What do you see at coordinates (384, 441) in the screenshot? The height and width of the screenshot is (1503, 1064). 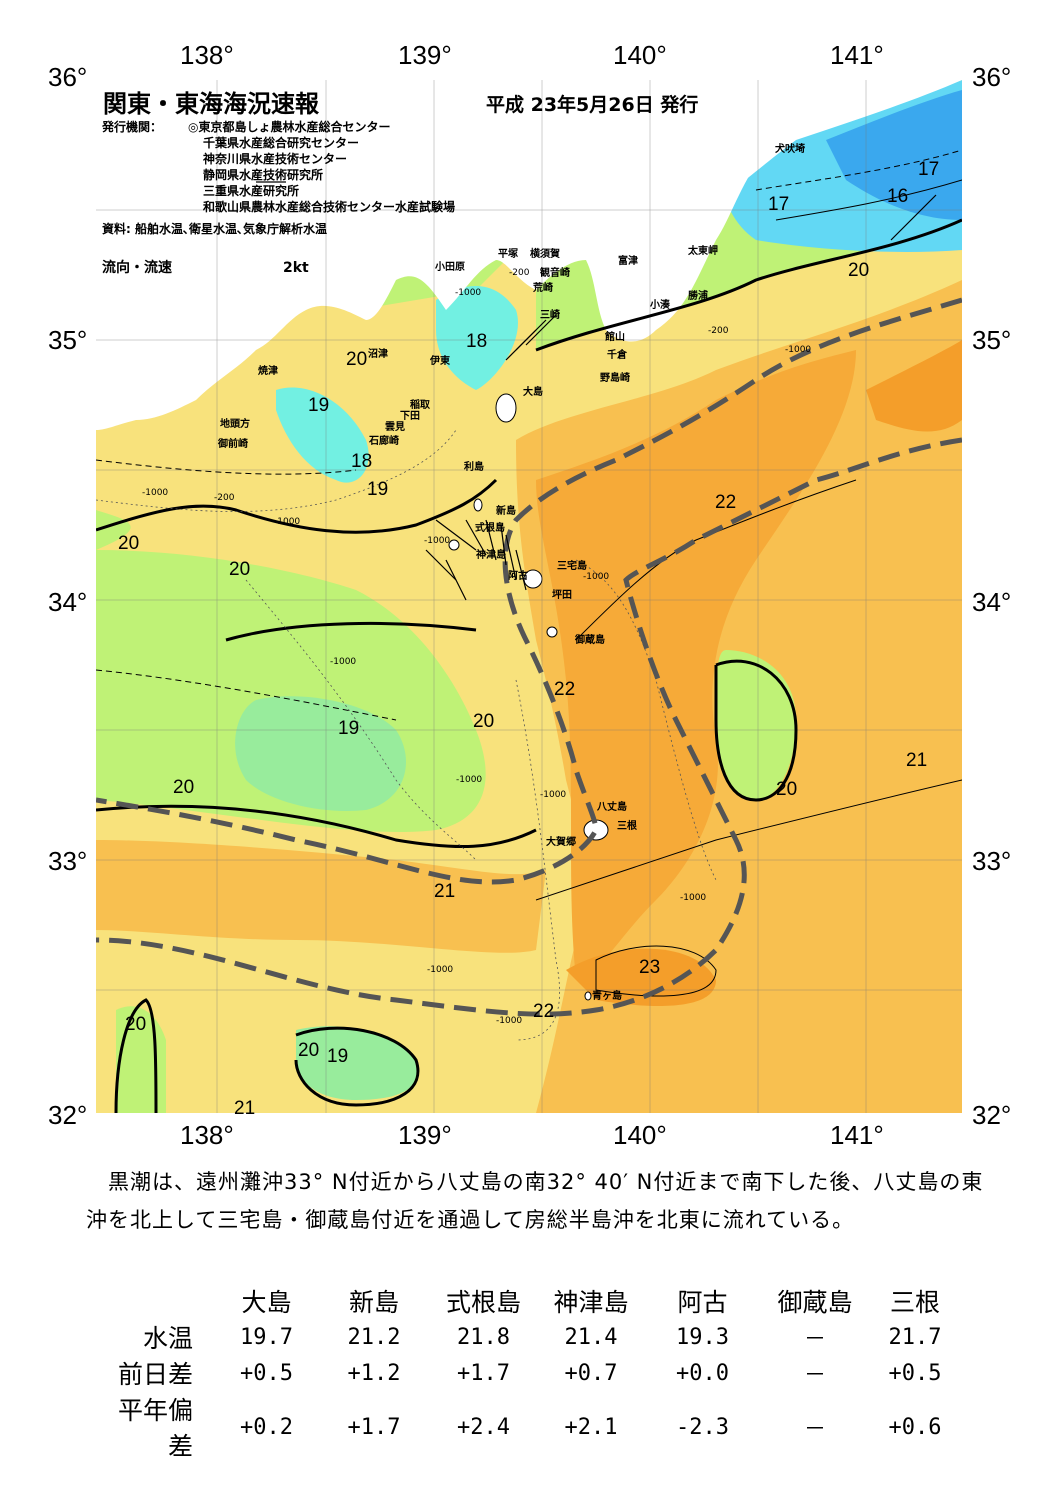 I see `place-irozaki: 石廊崎` at bounding box center [384, 441].